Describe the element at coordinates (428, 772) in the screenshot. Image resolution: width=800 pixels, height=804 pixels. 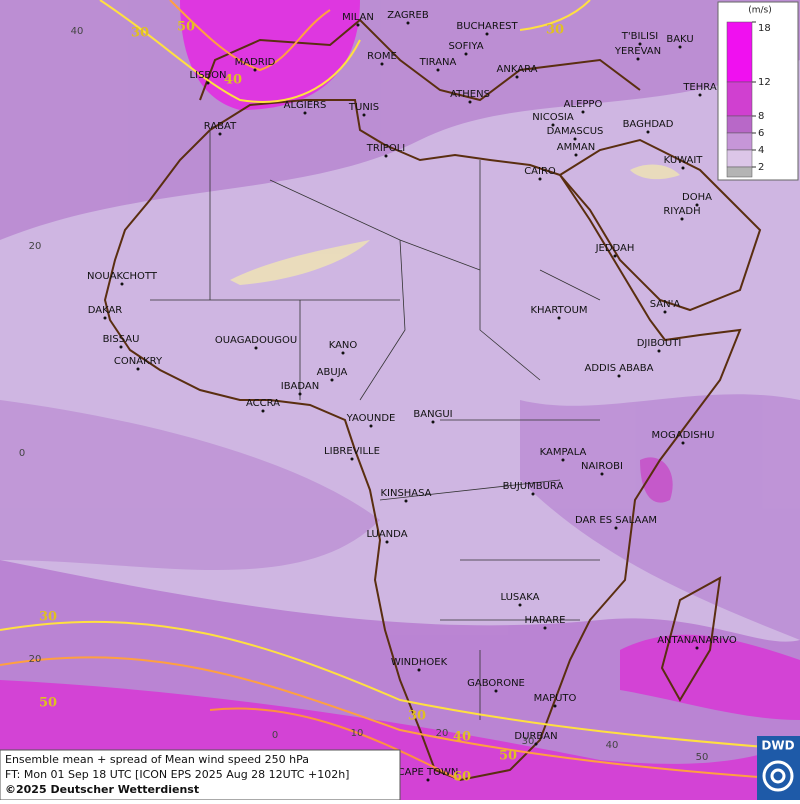
I see `city-label: CAPE TOWN` at that location.